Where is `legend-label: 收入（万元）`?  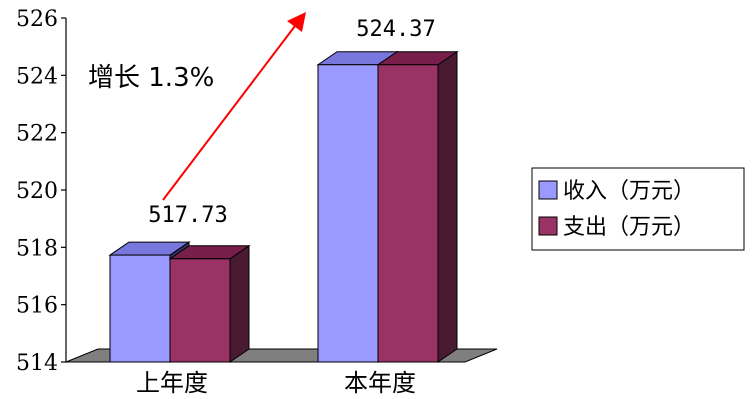
legend-label: 收入（万元） is located at coordinates (629, 191).